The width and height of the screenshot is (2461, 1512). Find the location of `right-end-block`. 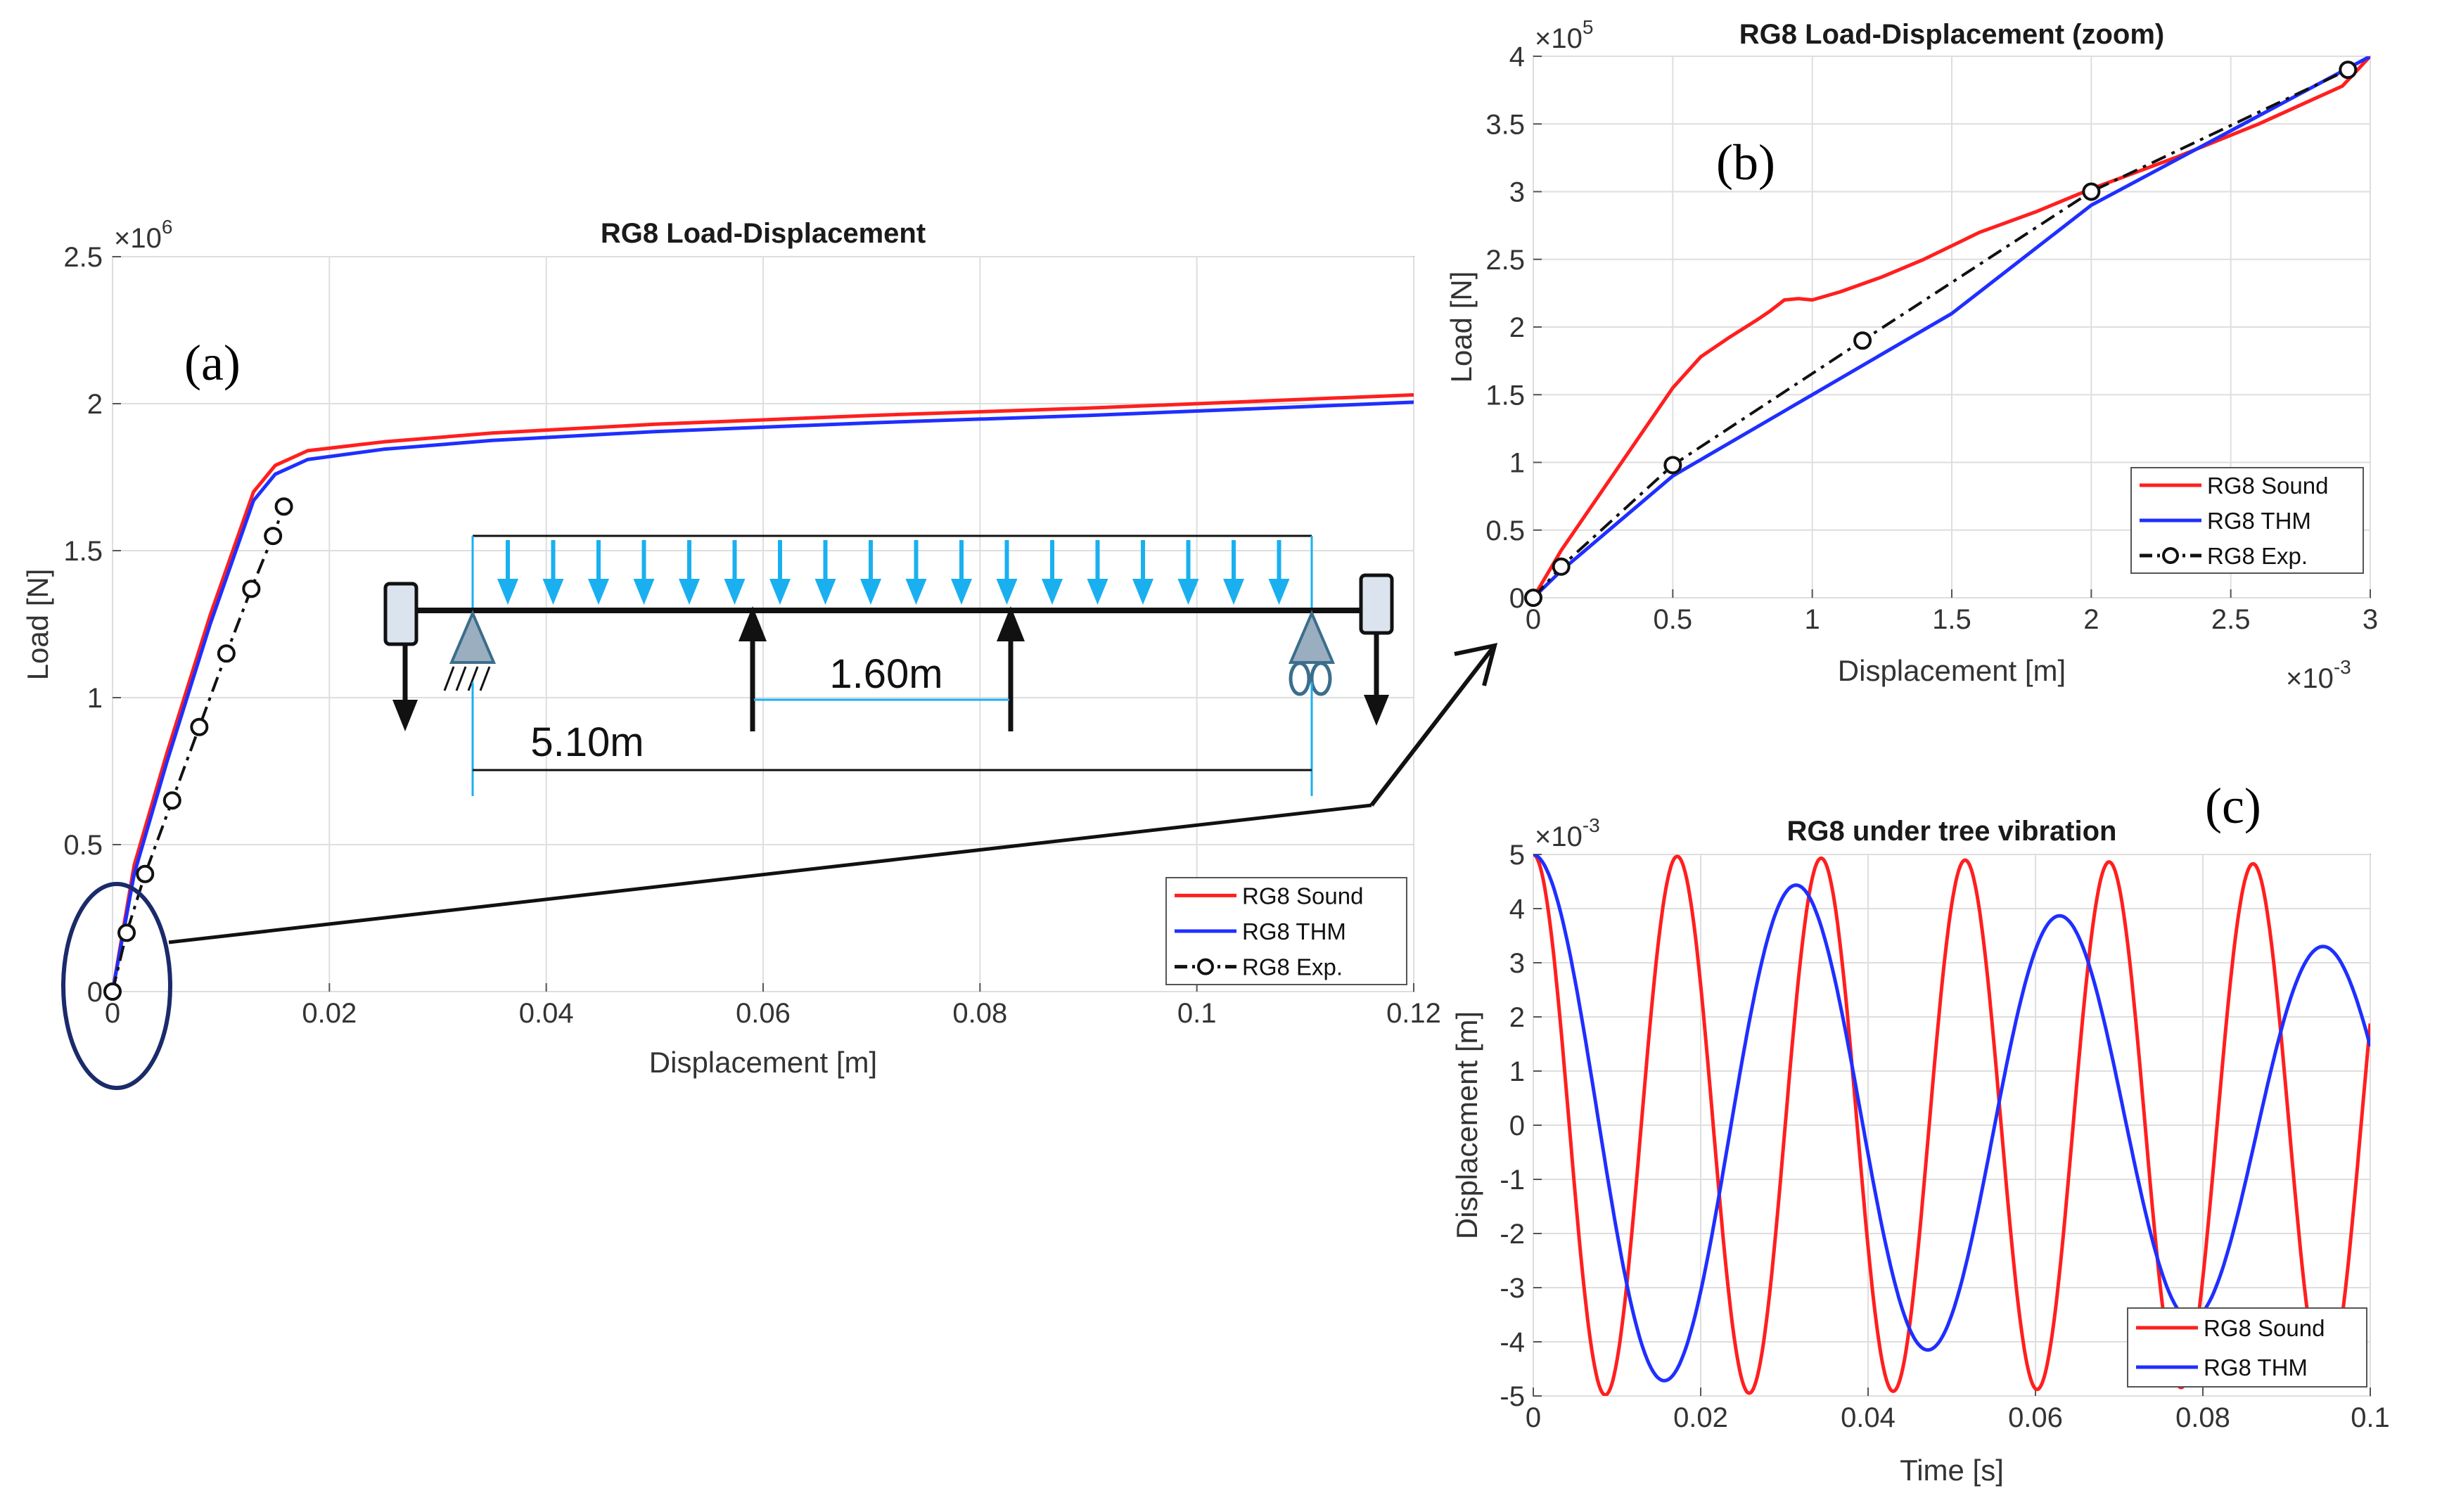

right-end-block is located at coordinates (1376, 604).